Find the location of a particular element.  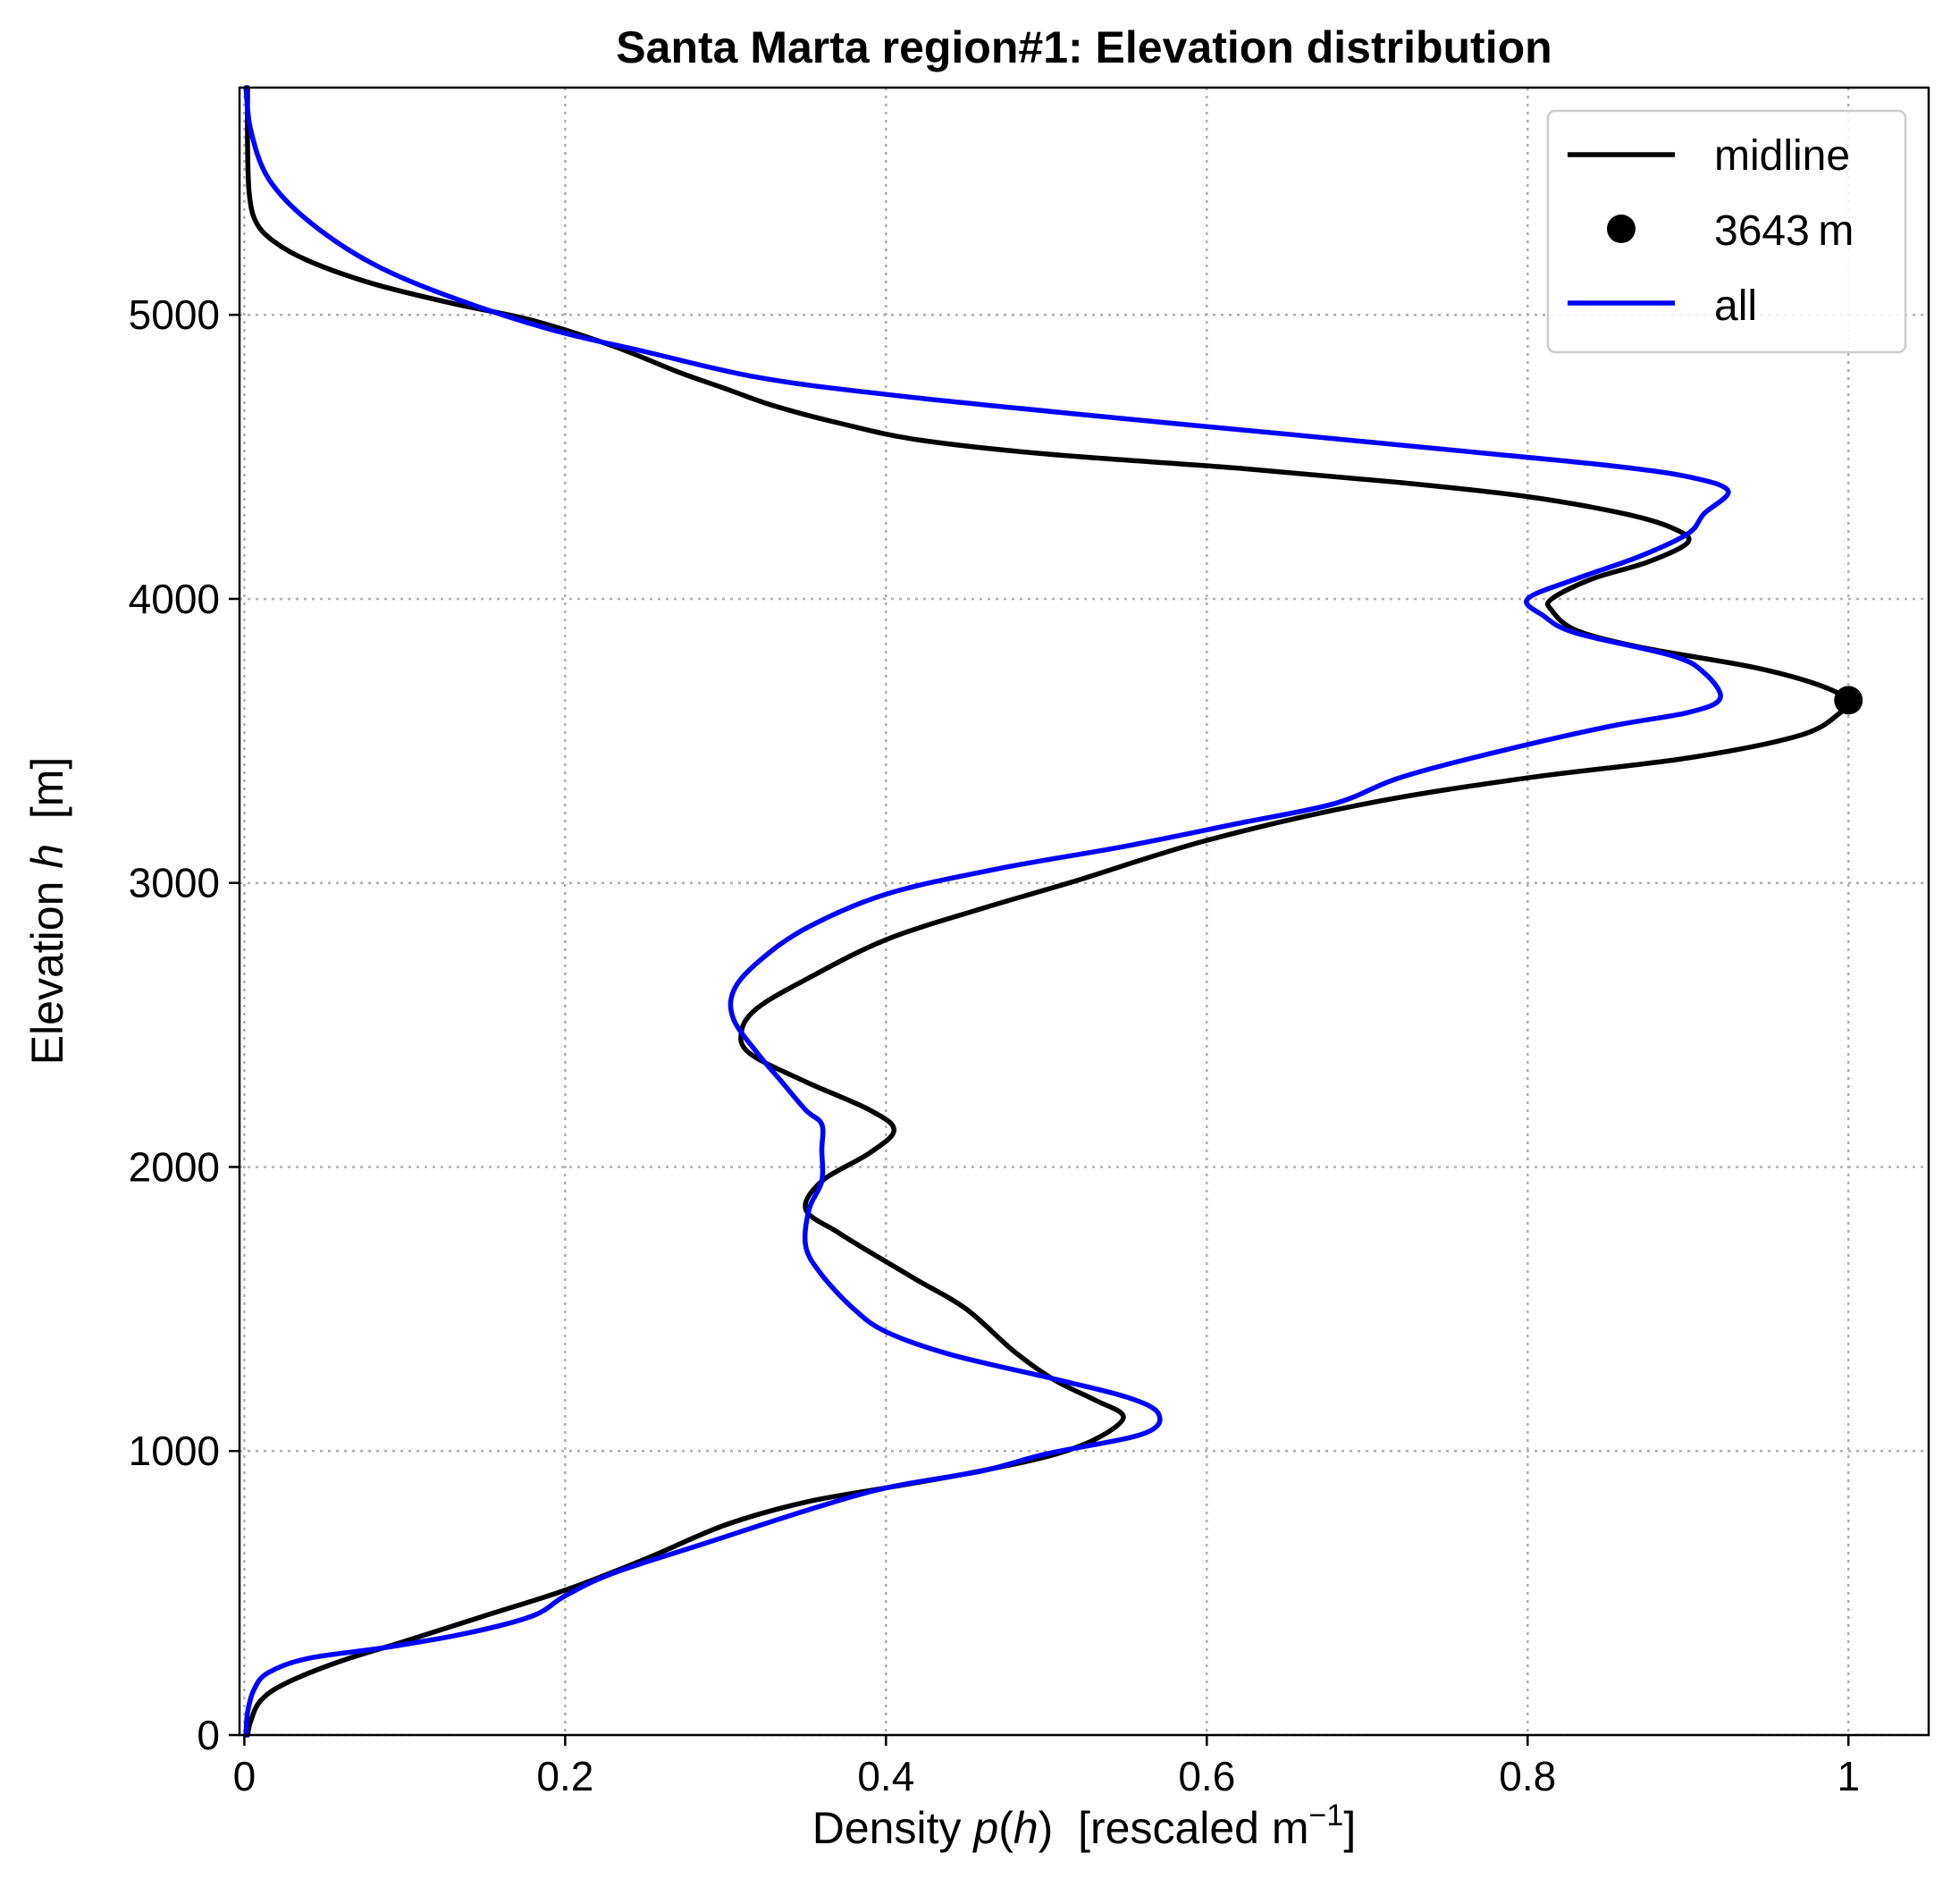

y-tick-label: 1000 is located at coordinates (174, 1451).